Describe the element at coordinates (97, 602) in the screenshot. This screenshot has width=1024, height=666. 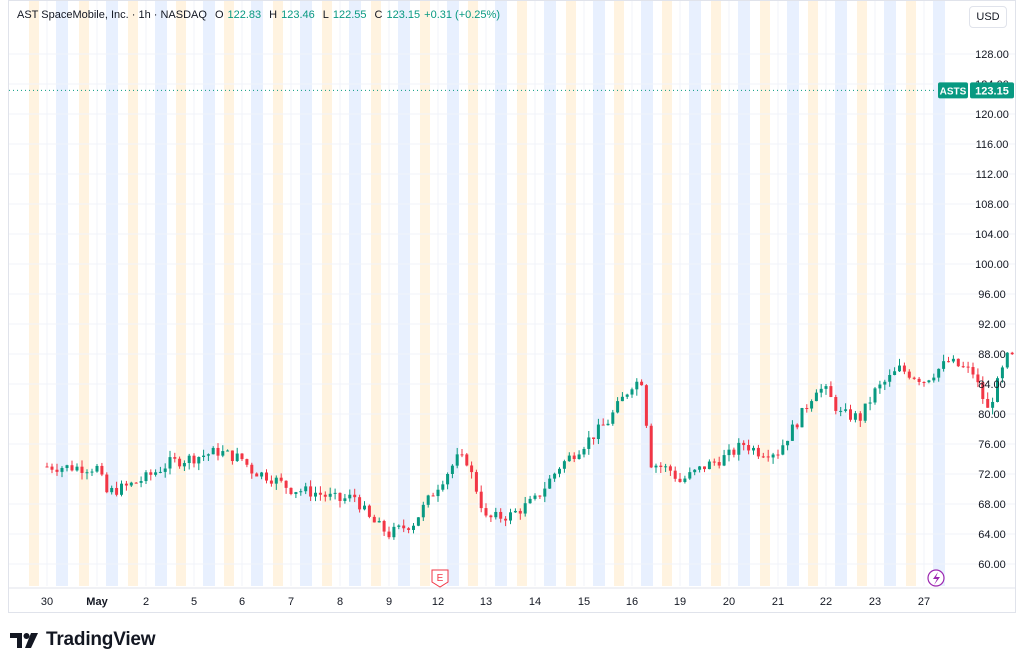
I see `time-tick-label: May` at that location.